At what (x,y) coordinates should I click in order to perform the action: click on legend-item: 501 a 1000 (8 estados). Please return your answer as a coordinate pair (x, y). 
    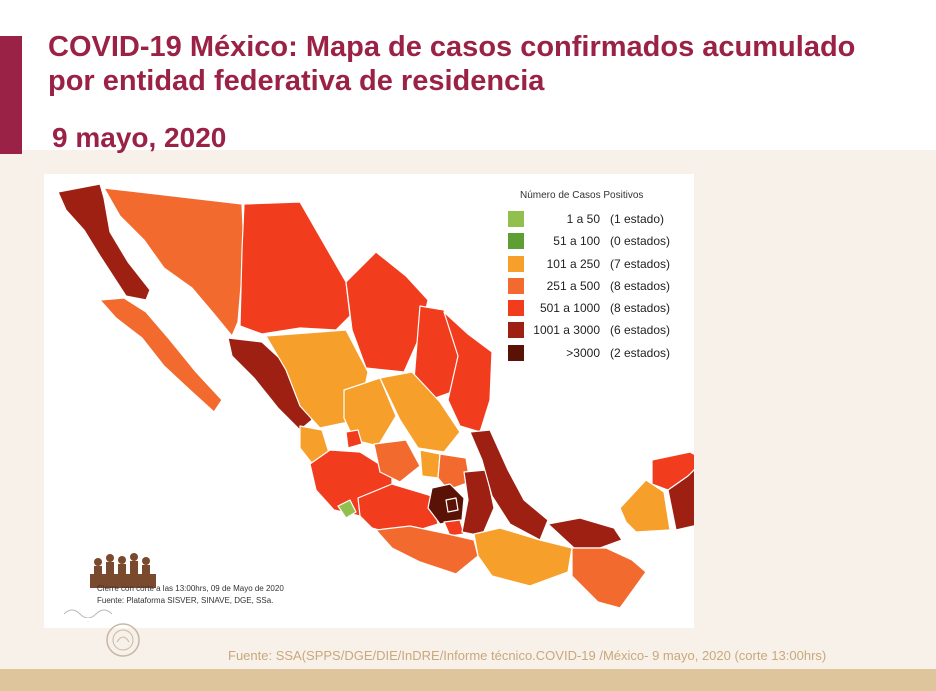
    Looking at the image, I should click on (600, 311).